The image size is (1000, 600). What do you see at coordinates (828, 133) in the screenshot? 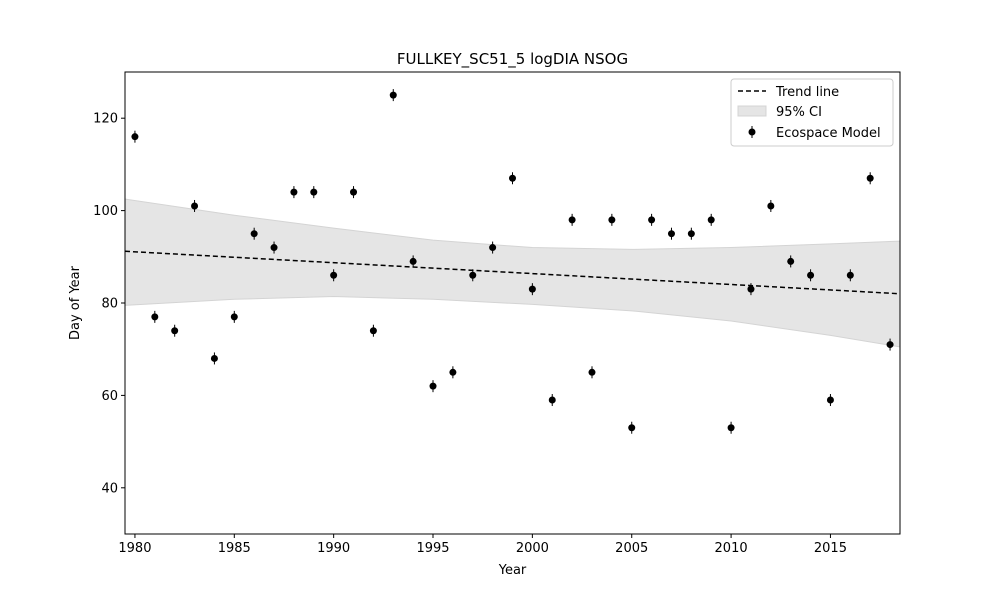
I see `legend-point-label: Ecospace Model` at bounding box center [828, 133].